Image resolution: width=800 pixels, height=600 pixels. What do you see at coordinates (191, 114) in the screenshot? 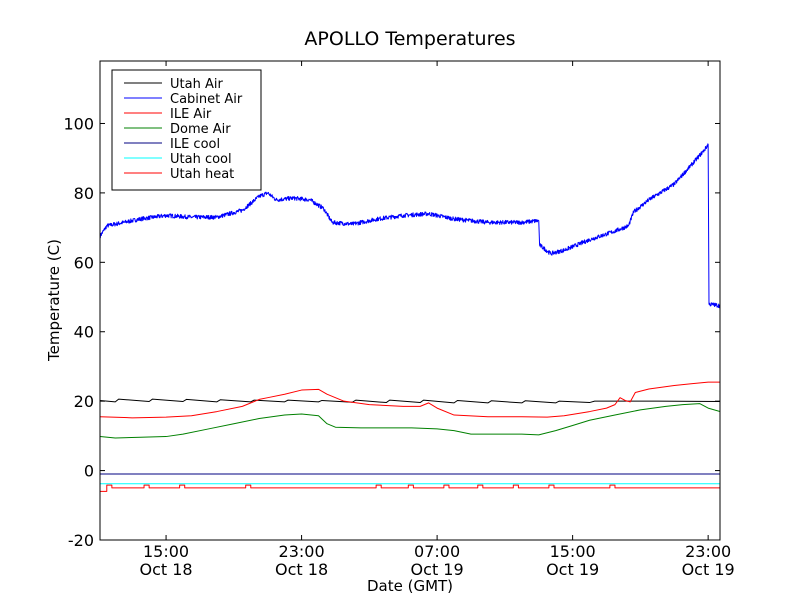
I see `legend-label: ILE Air` at bounding box center [191, 114].